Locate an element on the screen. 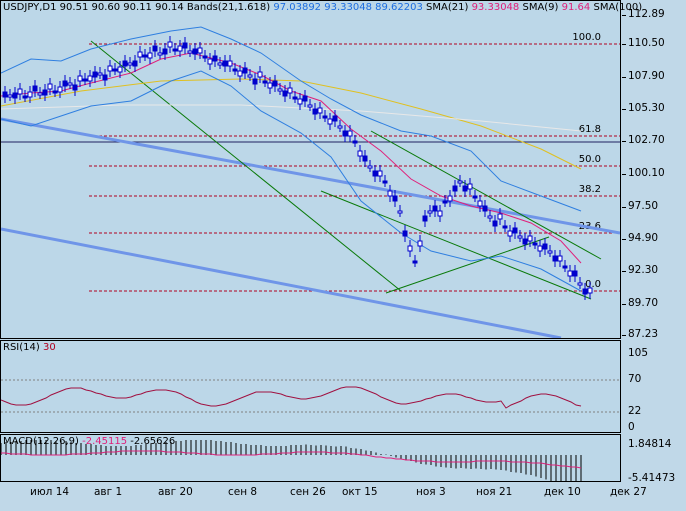  price-tick-label: 87.23 is located at coordinates (643, 334).